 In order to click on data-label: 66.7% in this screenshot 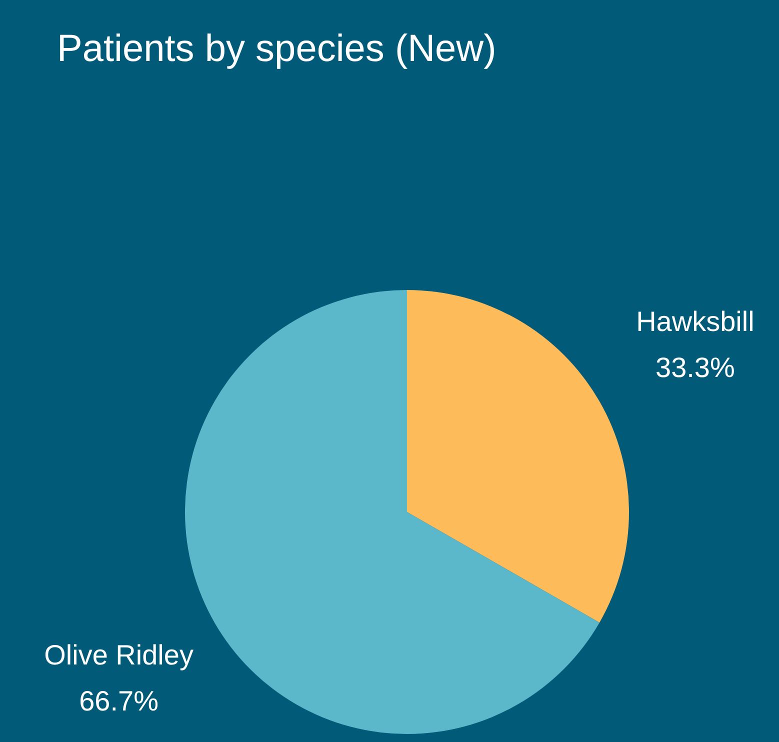, I will do `click(118, 701)`.